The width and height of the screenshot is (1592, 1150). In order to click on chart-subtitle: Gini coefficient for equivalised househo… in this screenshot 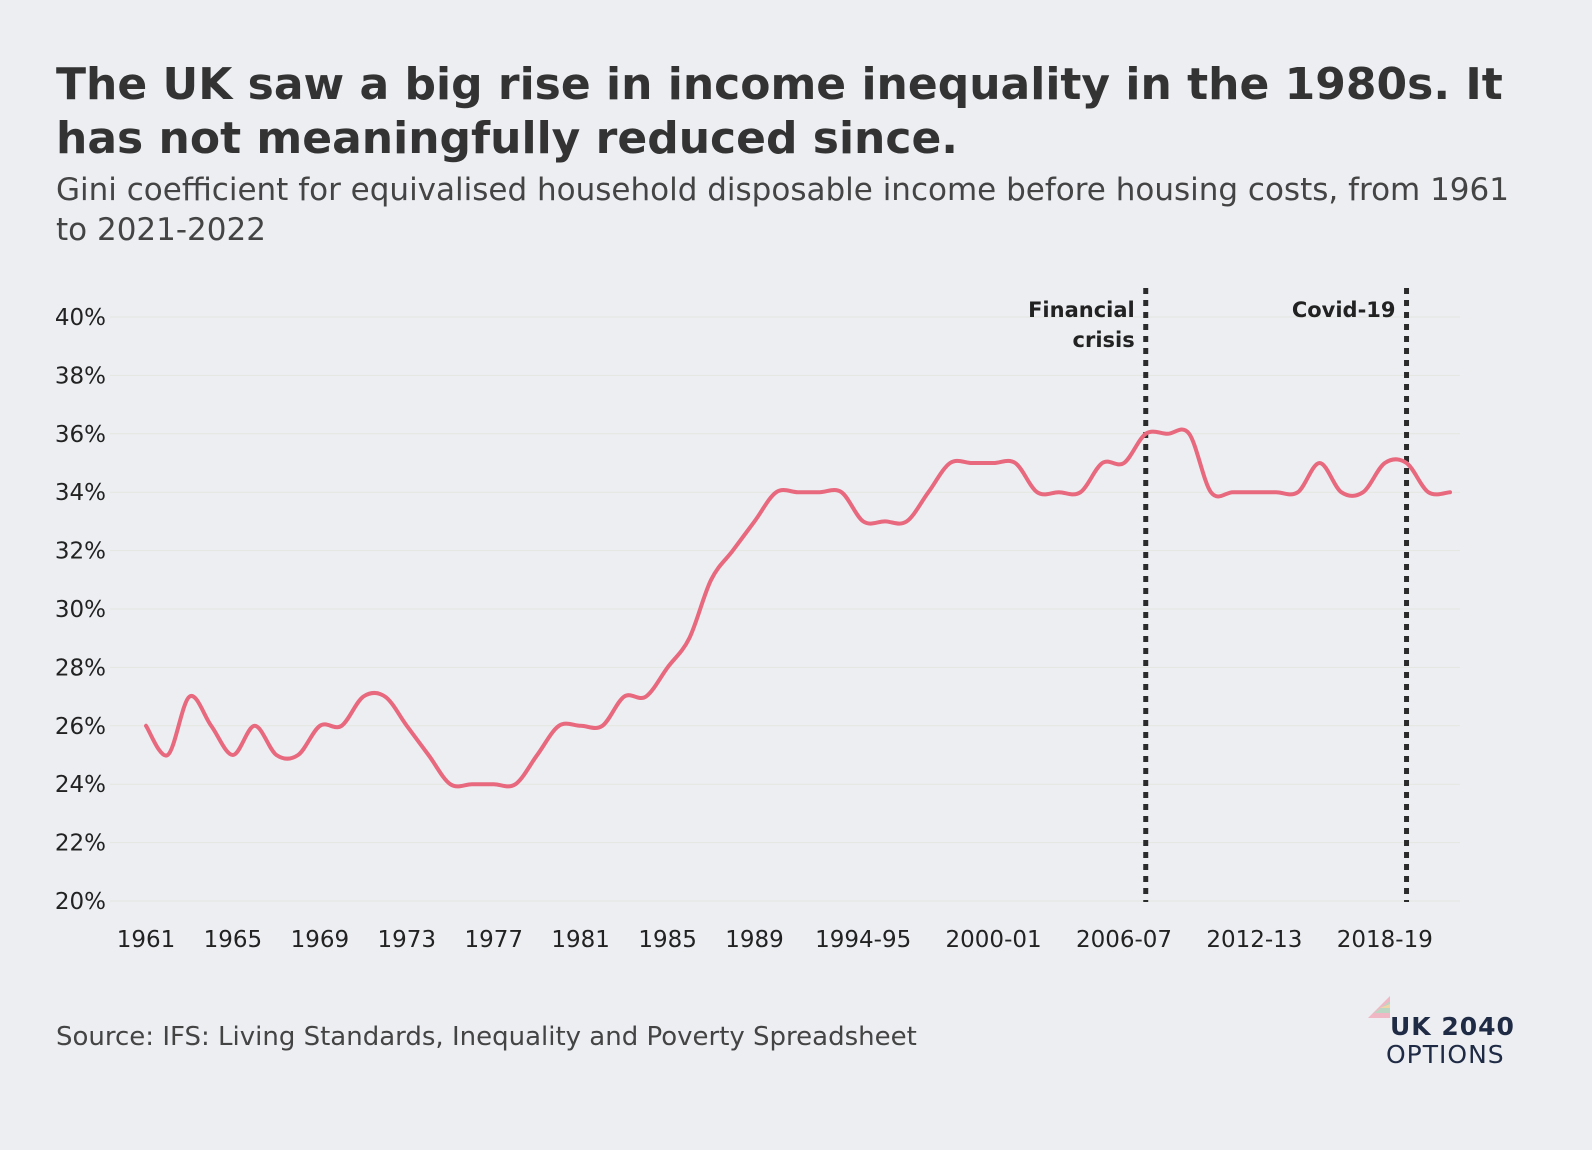, I will do `click(782, 210)`.